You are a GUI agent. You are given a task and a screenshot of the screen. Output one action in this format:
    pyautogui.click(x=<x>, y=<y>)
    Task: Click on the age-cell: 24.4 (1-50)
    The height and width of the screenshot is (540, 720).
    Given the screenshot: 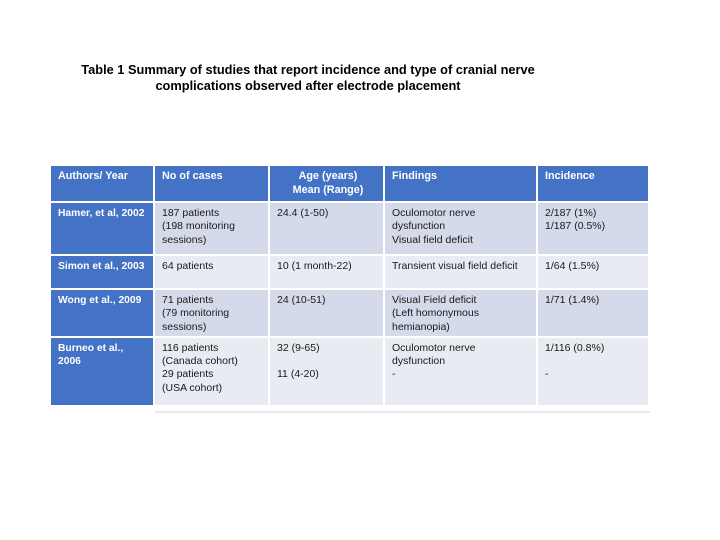 What is the action you would take?
    pyautogui.click(x=326, y=228)
    